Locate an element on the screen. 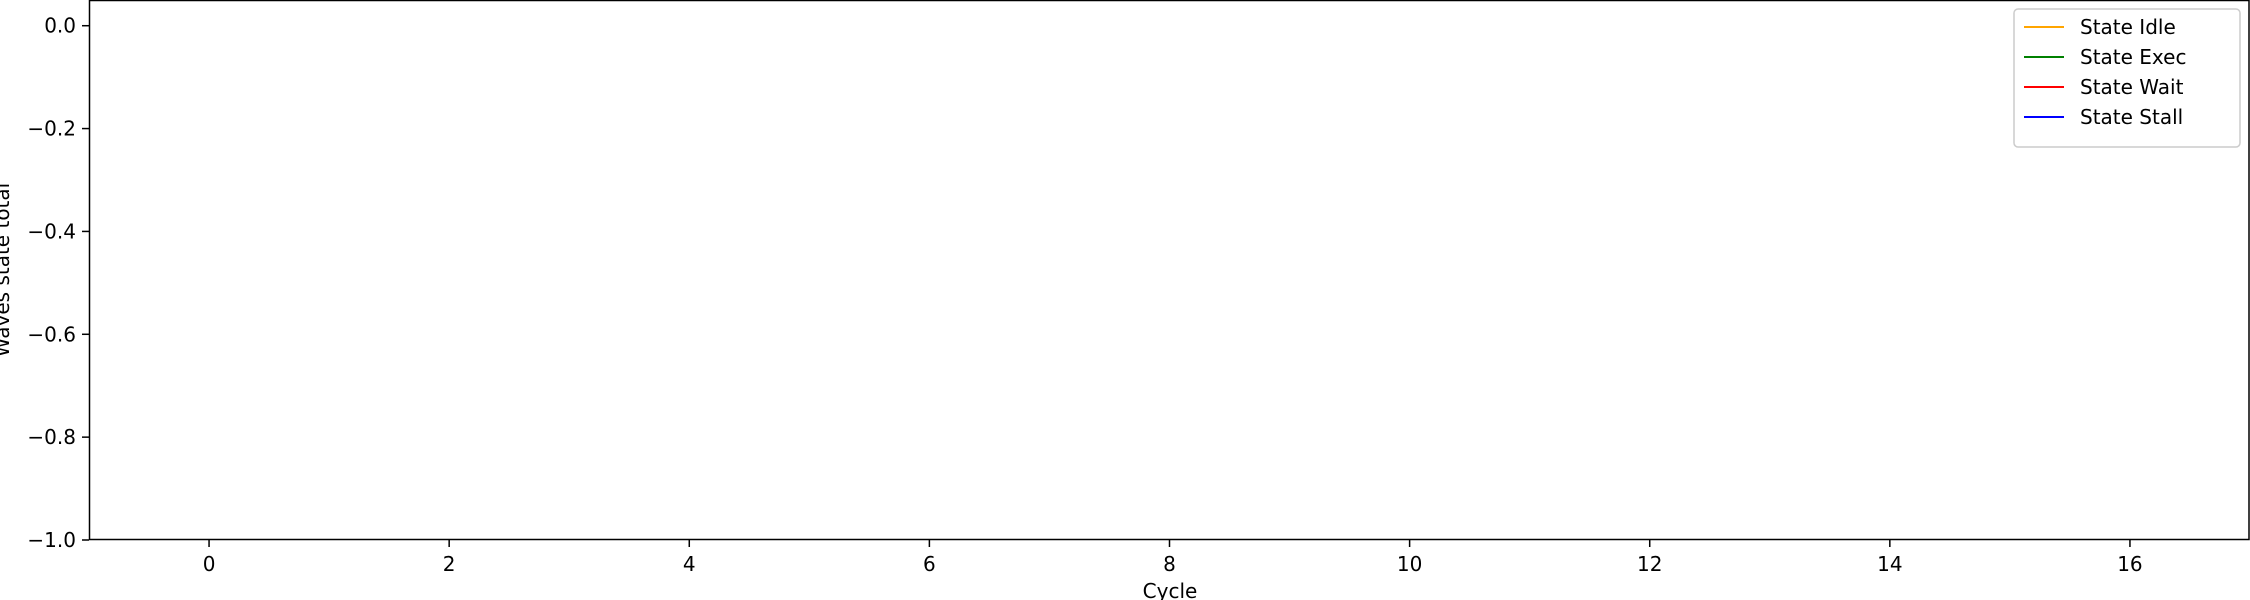  y-axis-label: Waves state total is located at coordinates (7, 270).